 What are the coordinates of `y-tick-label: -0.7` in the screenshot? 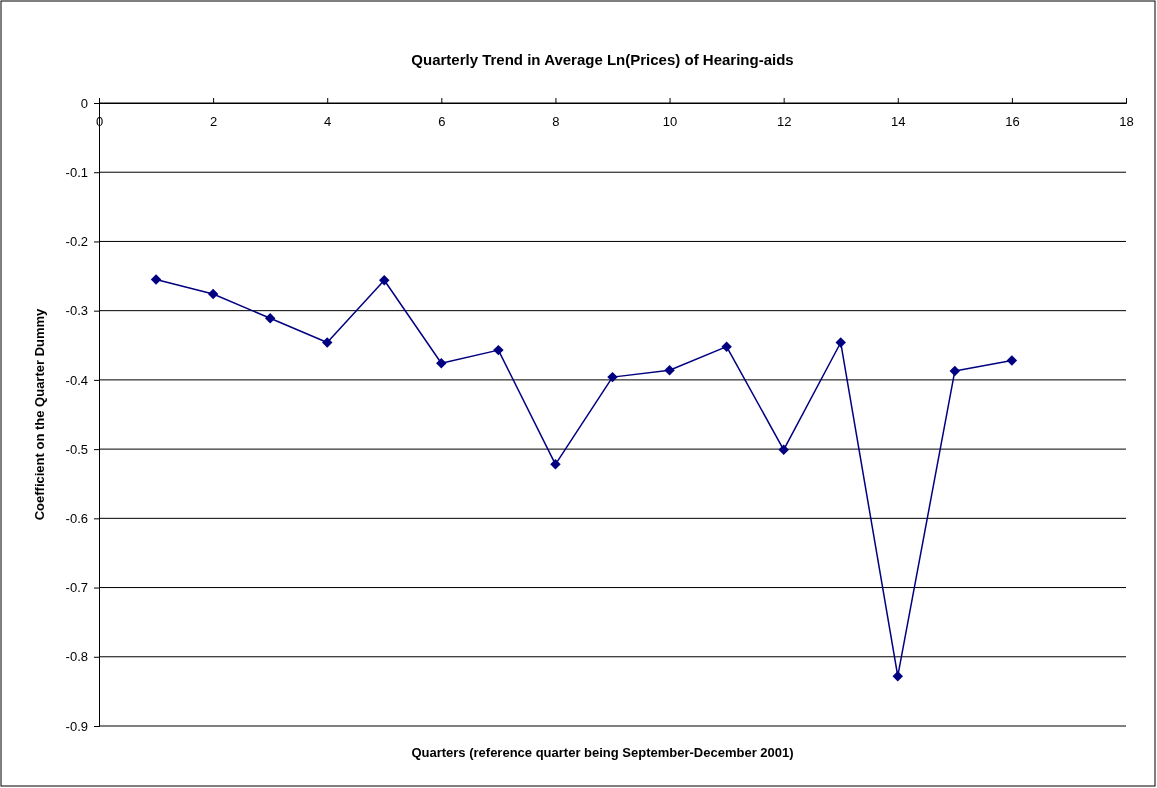 It's located at (76, 588).